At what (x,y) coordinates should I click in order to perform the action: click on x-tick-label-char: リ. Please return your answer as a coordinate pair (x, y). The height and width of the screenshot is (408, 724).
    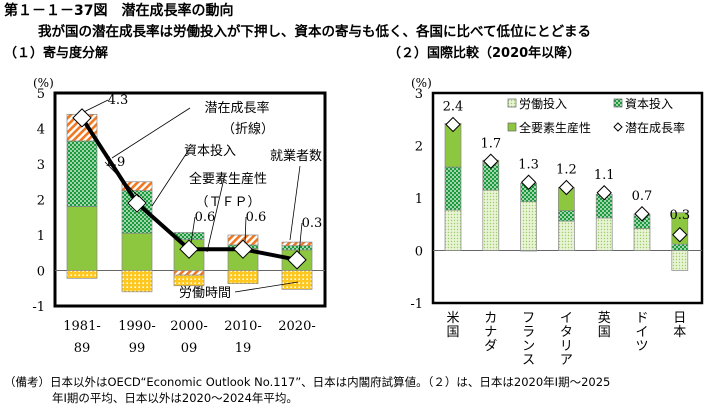
    Looking at the image, I should click on (566, 346).